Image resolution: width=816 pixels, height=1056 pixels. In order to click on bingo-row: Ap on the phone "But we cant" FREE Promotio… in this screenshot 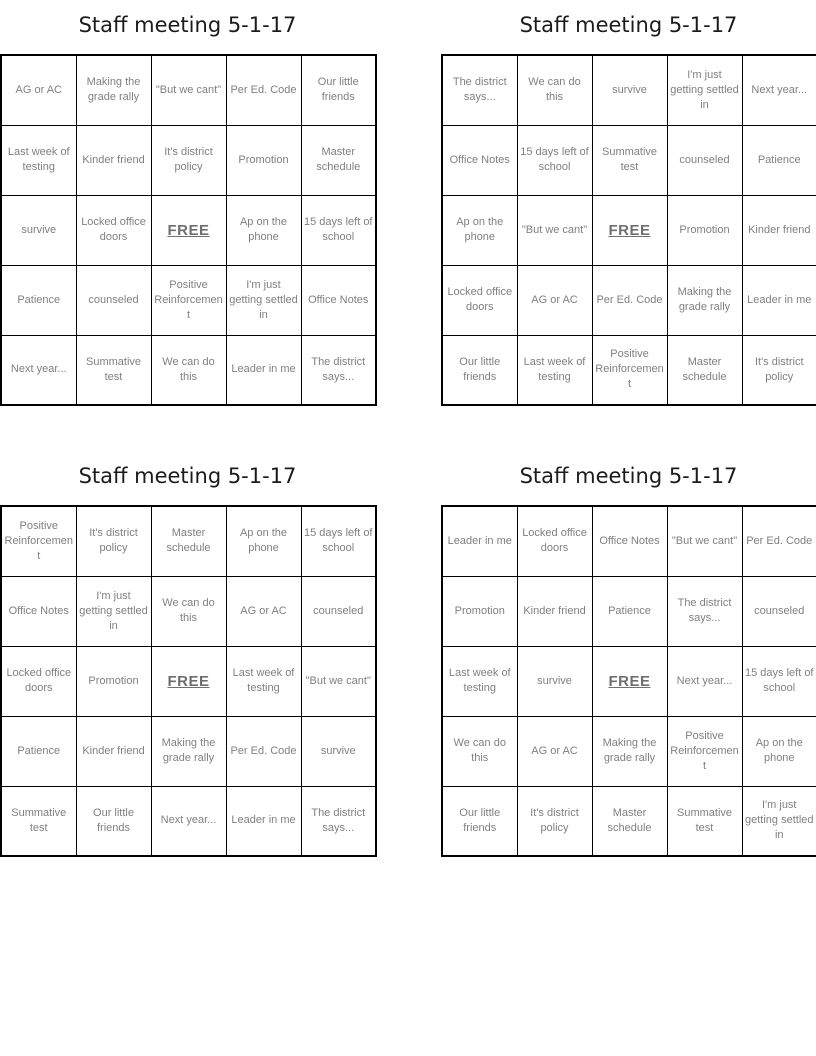, I will do `click(628, 230)`.